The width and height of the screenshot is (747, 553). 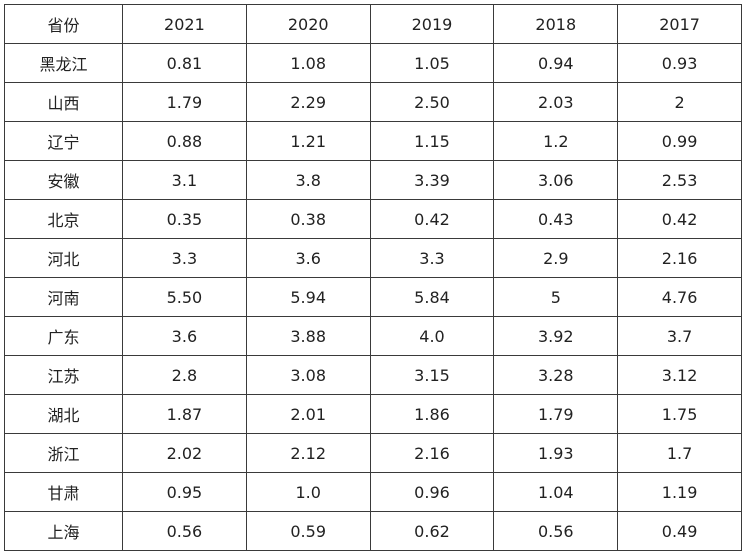 What do you see at coordinates (63, 102) in the screenshot?
I see `province-cell: 山西` at bounding box center [63, 102].